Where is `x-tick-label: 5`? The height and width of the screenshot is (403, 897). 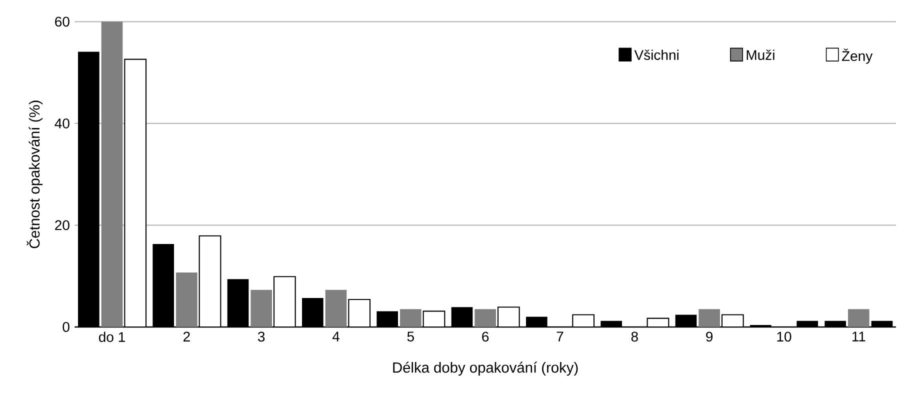 x-tick-label: 5 is located at coordinates (410, 337).